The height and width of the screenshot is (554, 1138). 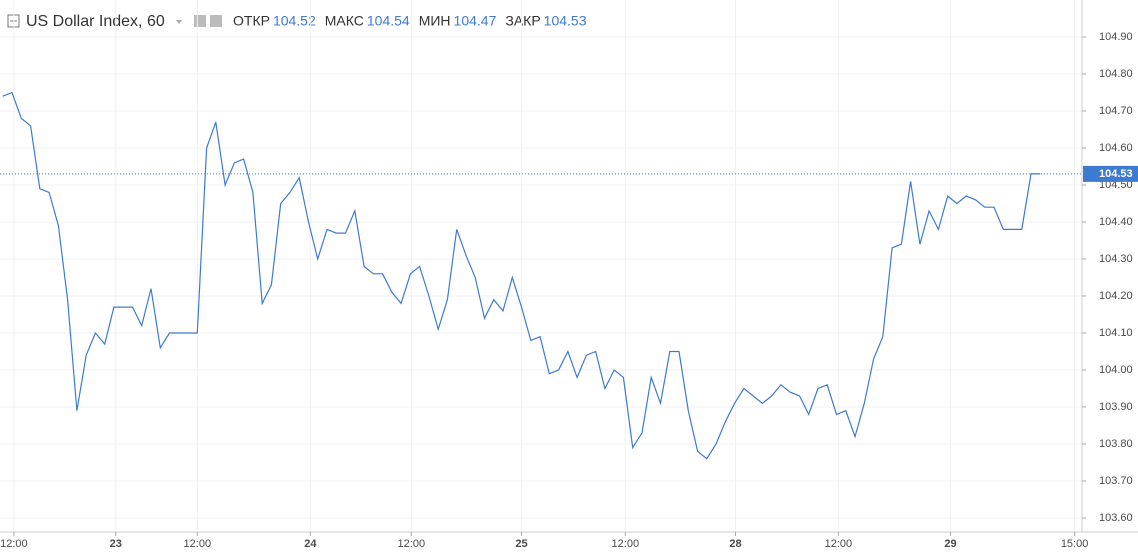 I want to click on y-tick-label: 104.20, so click(x=1116, y=296).